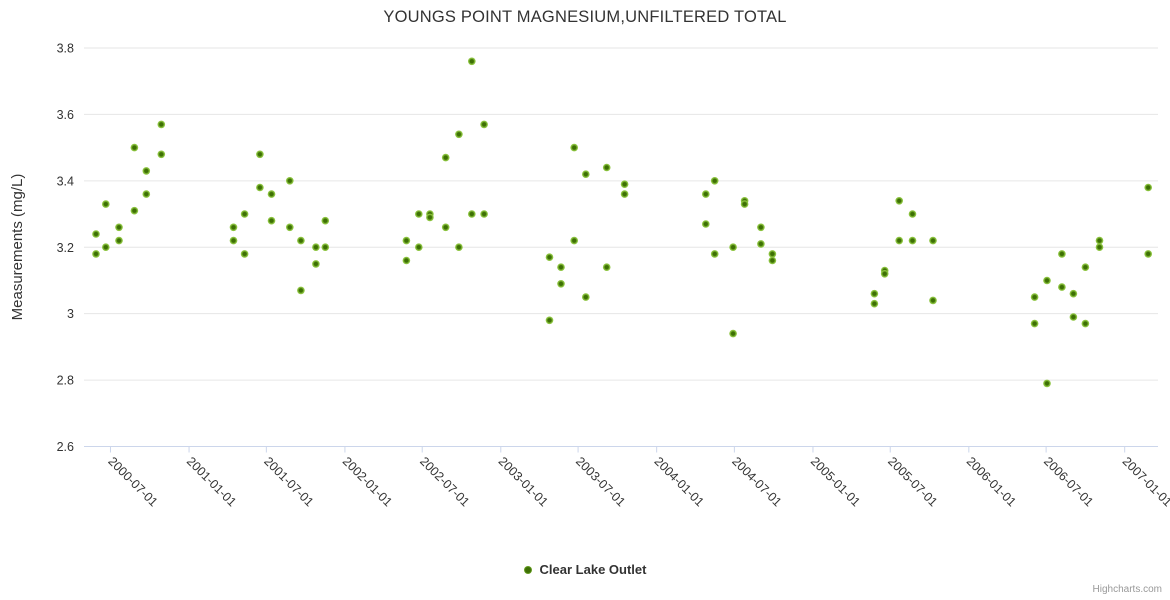  What do you see at coordinates (527, 569) in the screenshot?
I see `legend-marker-icon` at bounding box center [527, 569].